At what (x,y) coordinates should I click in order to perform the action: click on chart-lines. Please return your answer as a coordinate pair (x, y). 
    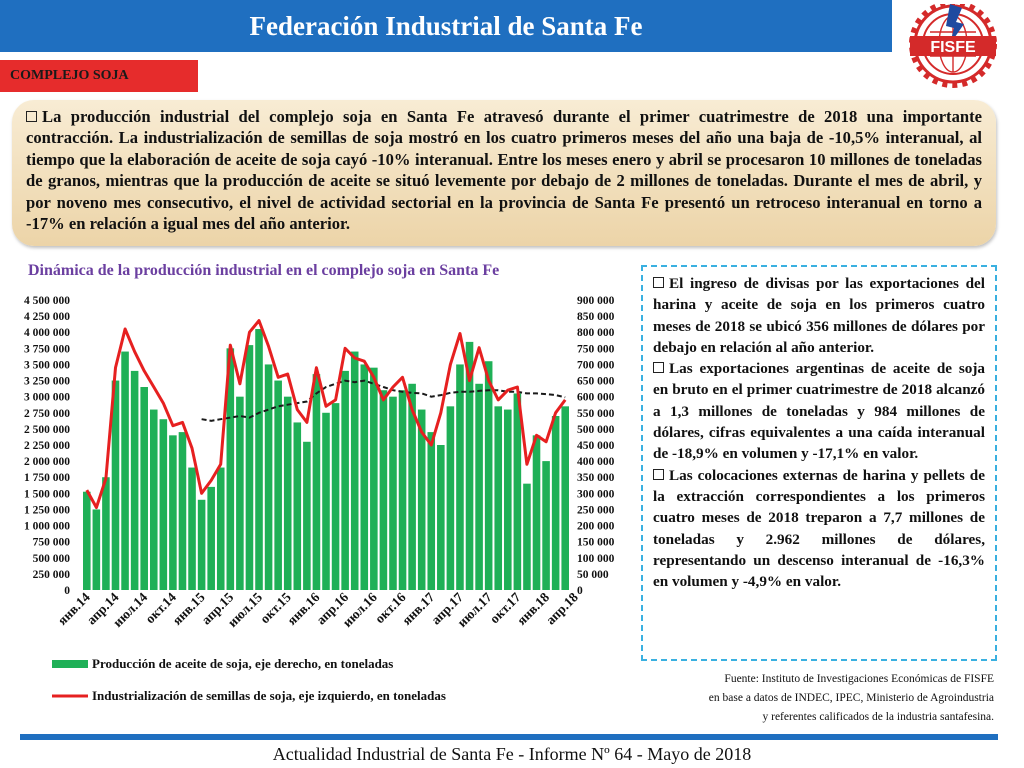
    Looking at the image, I should click on (326, 414).